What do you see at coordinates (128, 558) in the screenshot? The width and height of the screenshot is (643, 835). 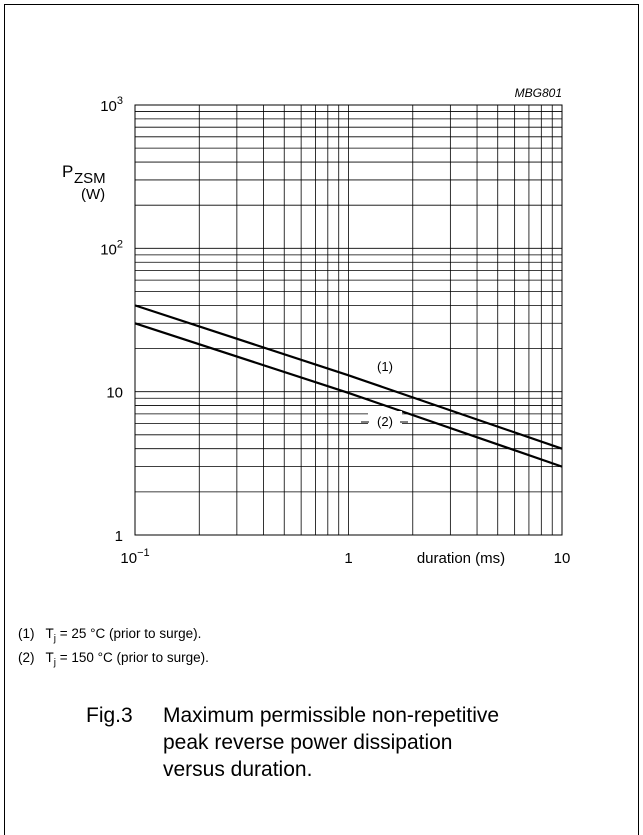 I see `x-tick-base: 10` at bounding box center [128, 558].